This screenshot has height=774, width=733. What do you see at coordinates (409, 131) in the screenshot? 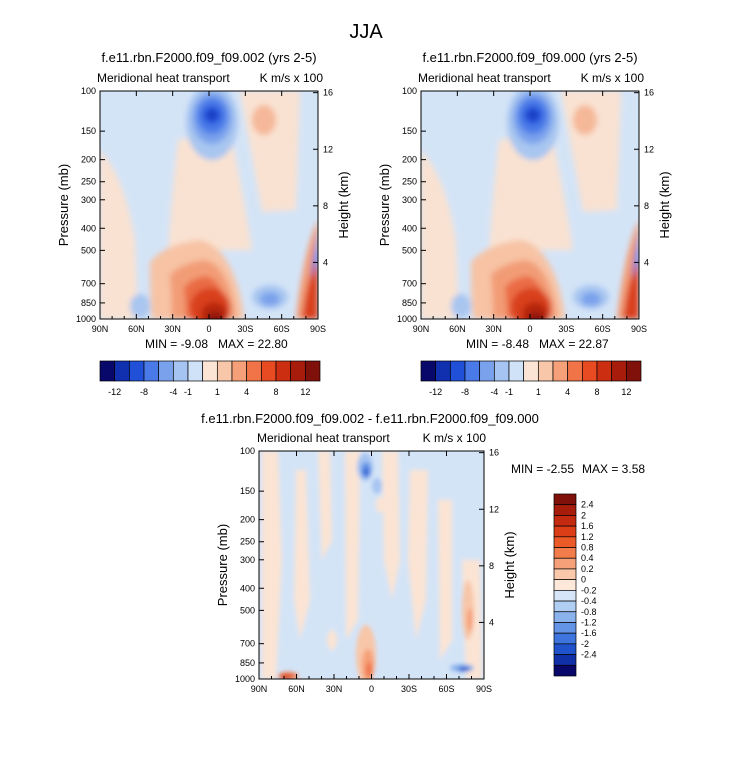
I see `panel-b-y-tick-label: 150` at bounding box center [409, 131].